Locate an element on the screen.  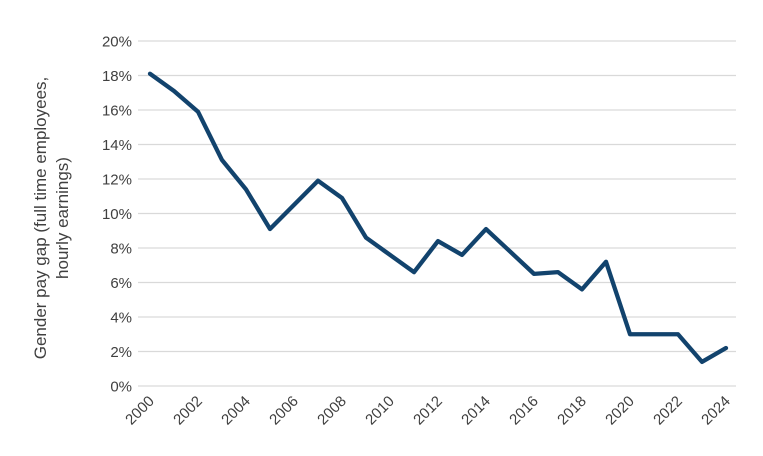
y-tick-label: 4% is located at coordinates (121, 318).